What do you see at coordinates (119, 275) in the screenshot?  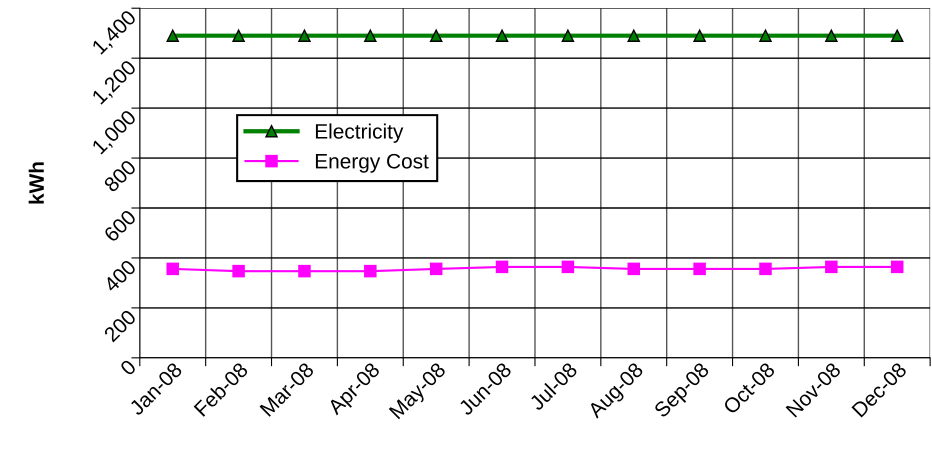 I see `y-tick-label: 400` at bounding box center [119, 275].